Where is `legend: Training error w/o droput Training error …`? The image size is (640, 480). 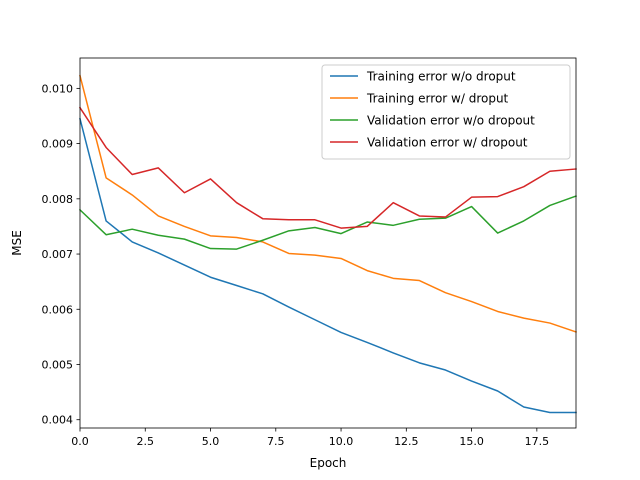
legend: Training error w/o droput Training error … is located at coordinates (446, 112).